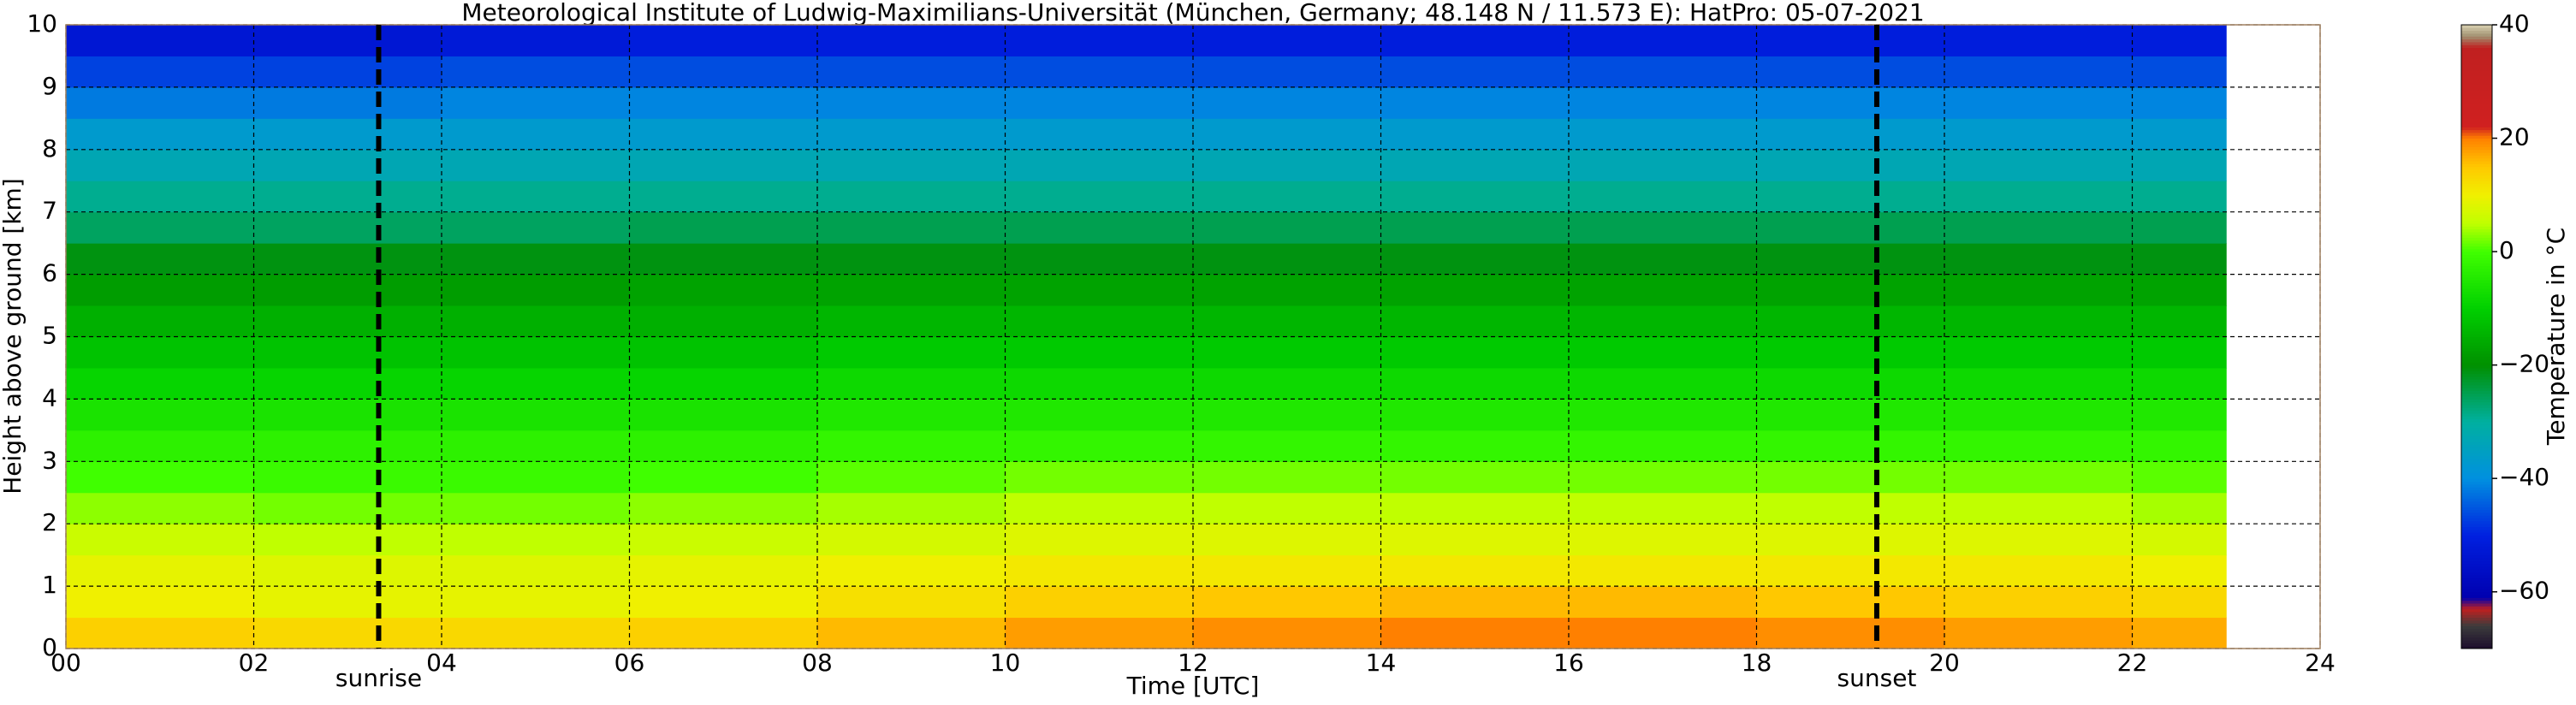 The image size is (2576, 705). What do you see at coordinates (1193, 663) in the screenshot?
I see `x-tick-label: 12` at bounding box center [1193, 663].